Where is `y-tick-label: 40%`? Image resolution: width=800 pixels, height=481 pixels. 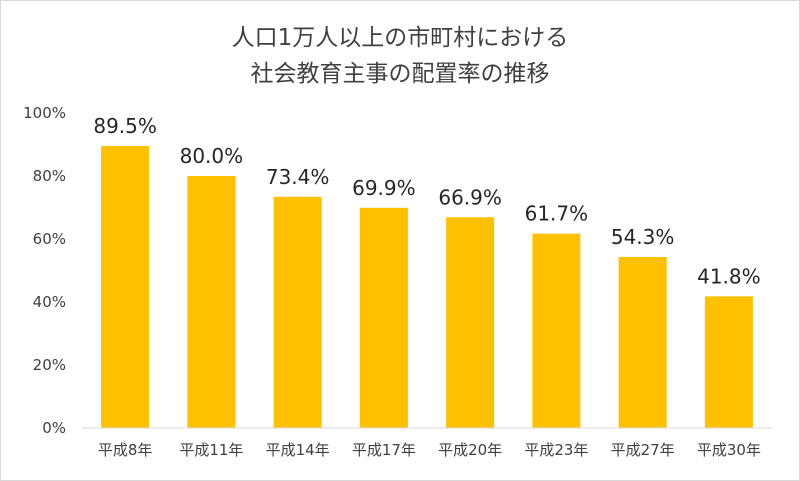
y-tick-label: 40% is located at coordinates (49, 302).